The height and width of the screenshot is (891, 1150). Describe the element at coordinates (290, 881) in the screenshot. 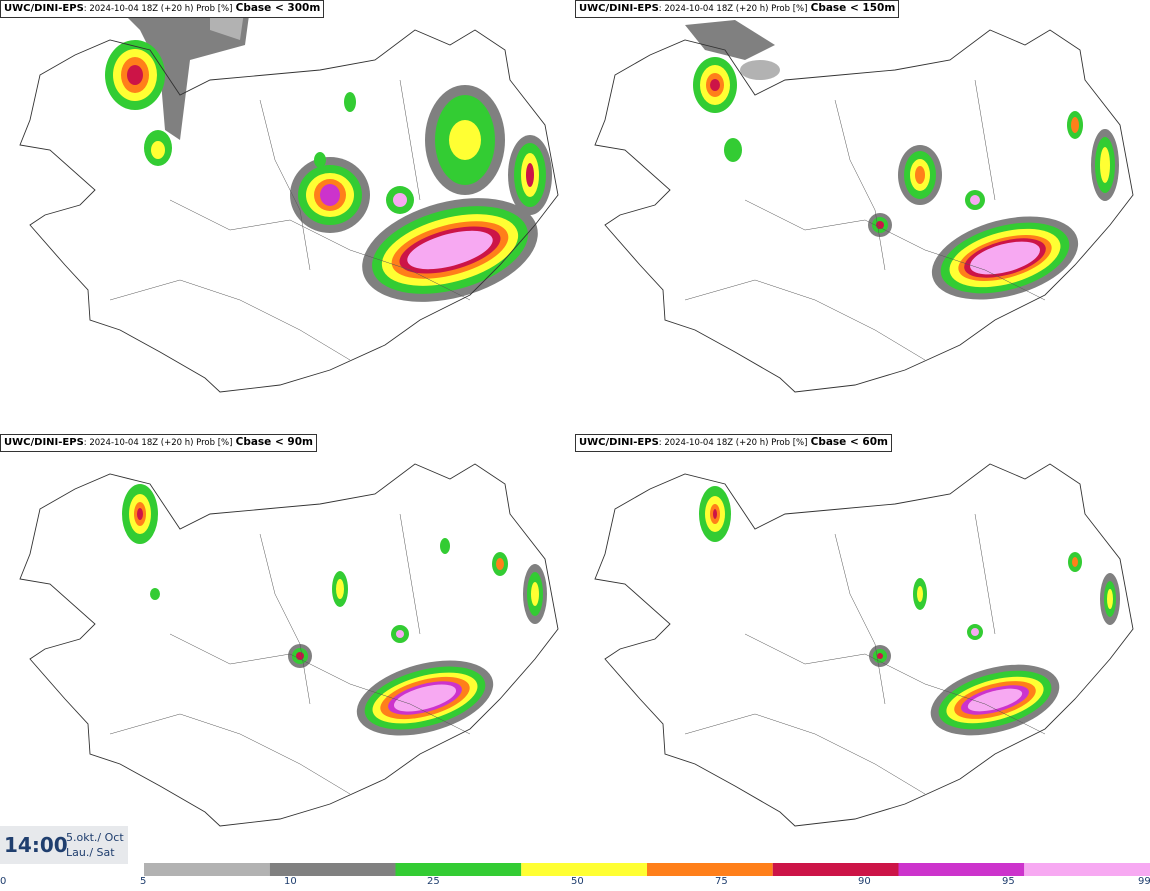

I see `legend-tick-label: 10` at that location.